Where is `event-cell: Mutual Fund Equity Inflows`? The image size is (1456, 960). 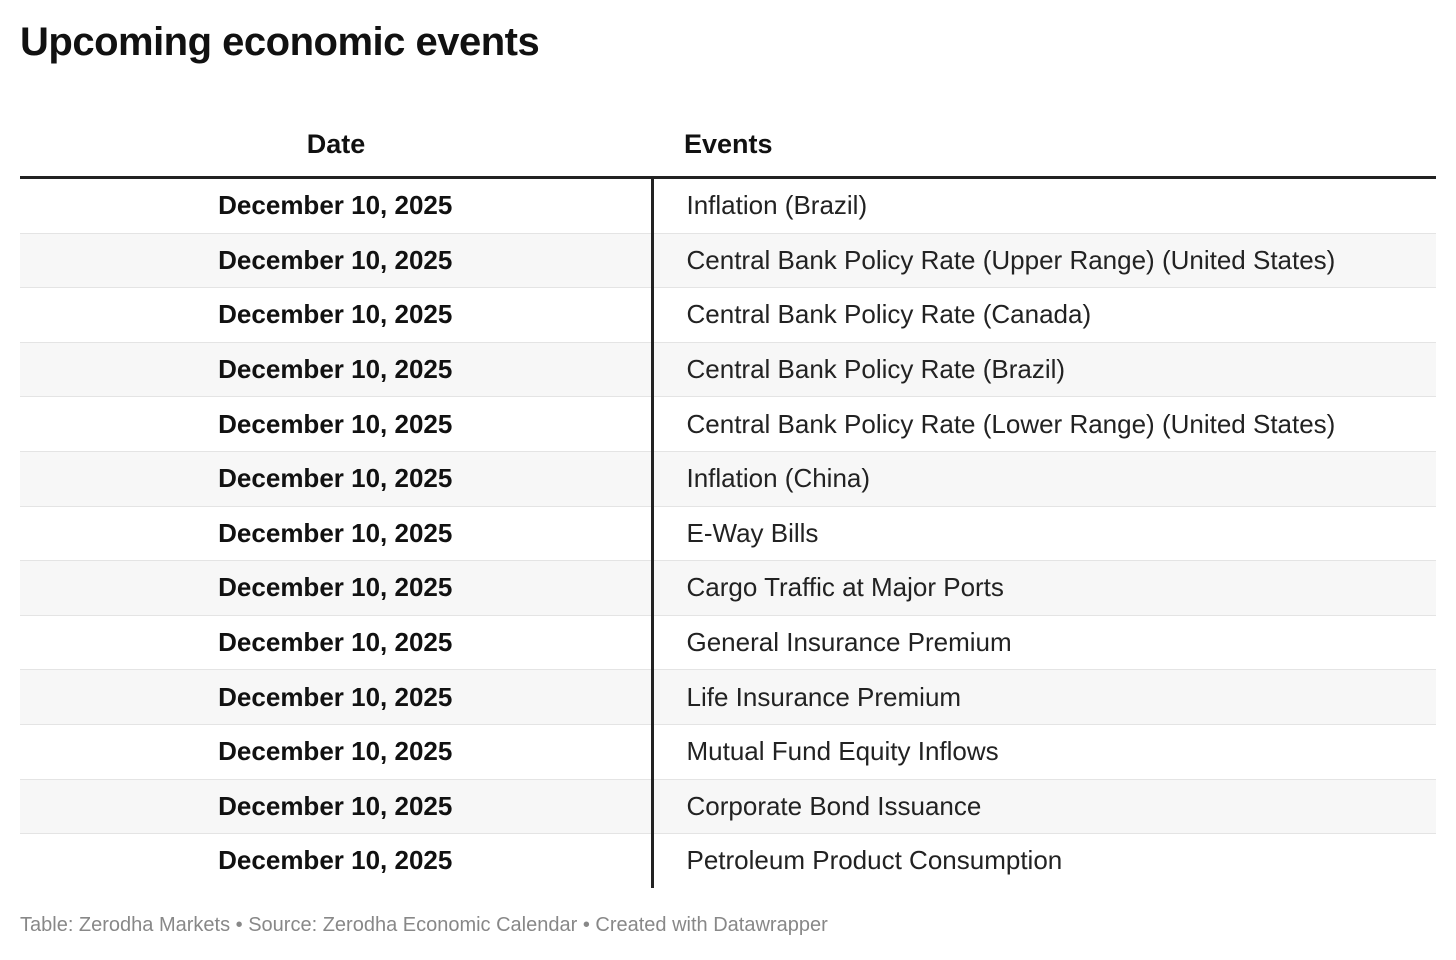 event-cell: Mutual Fund Equity Inflows is located at coordinates (1044, 752).